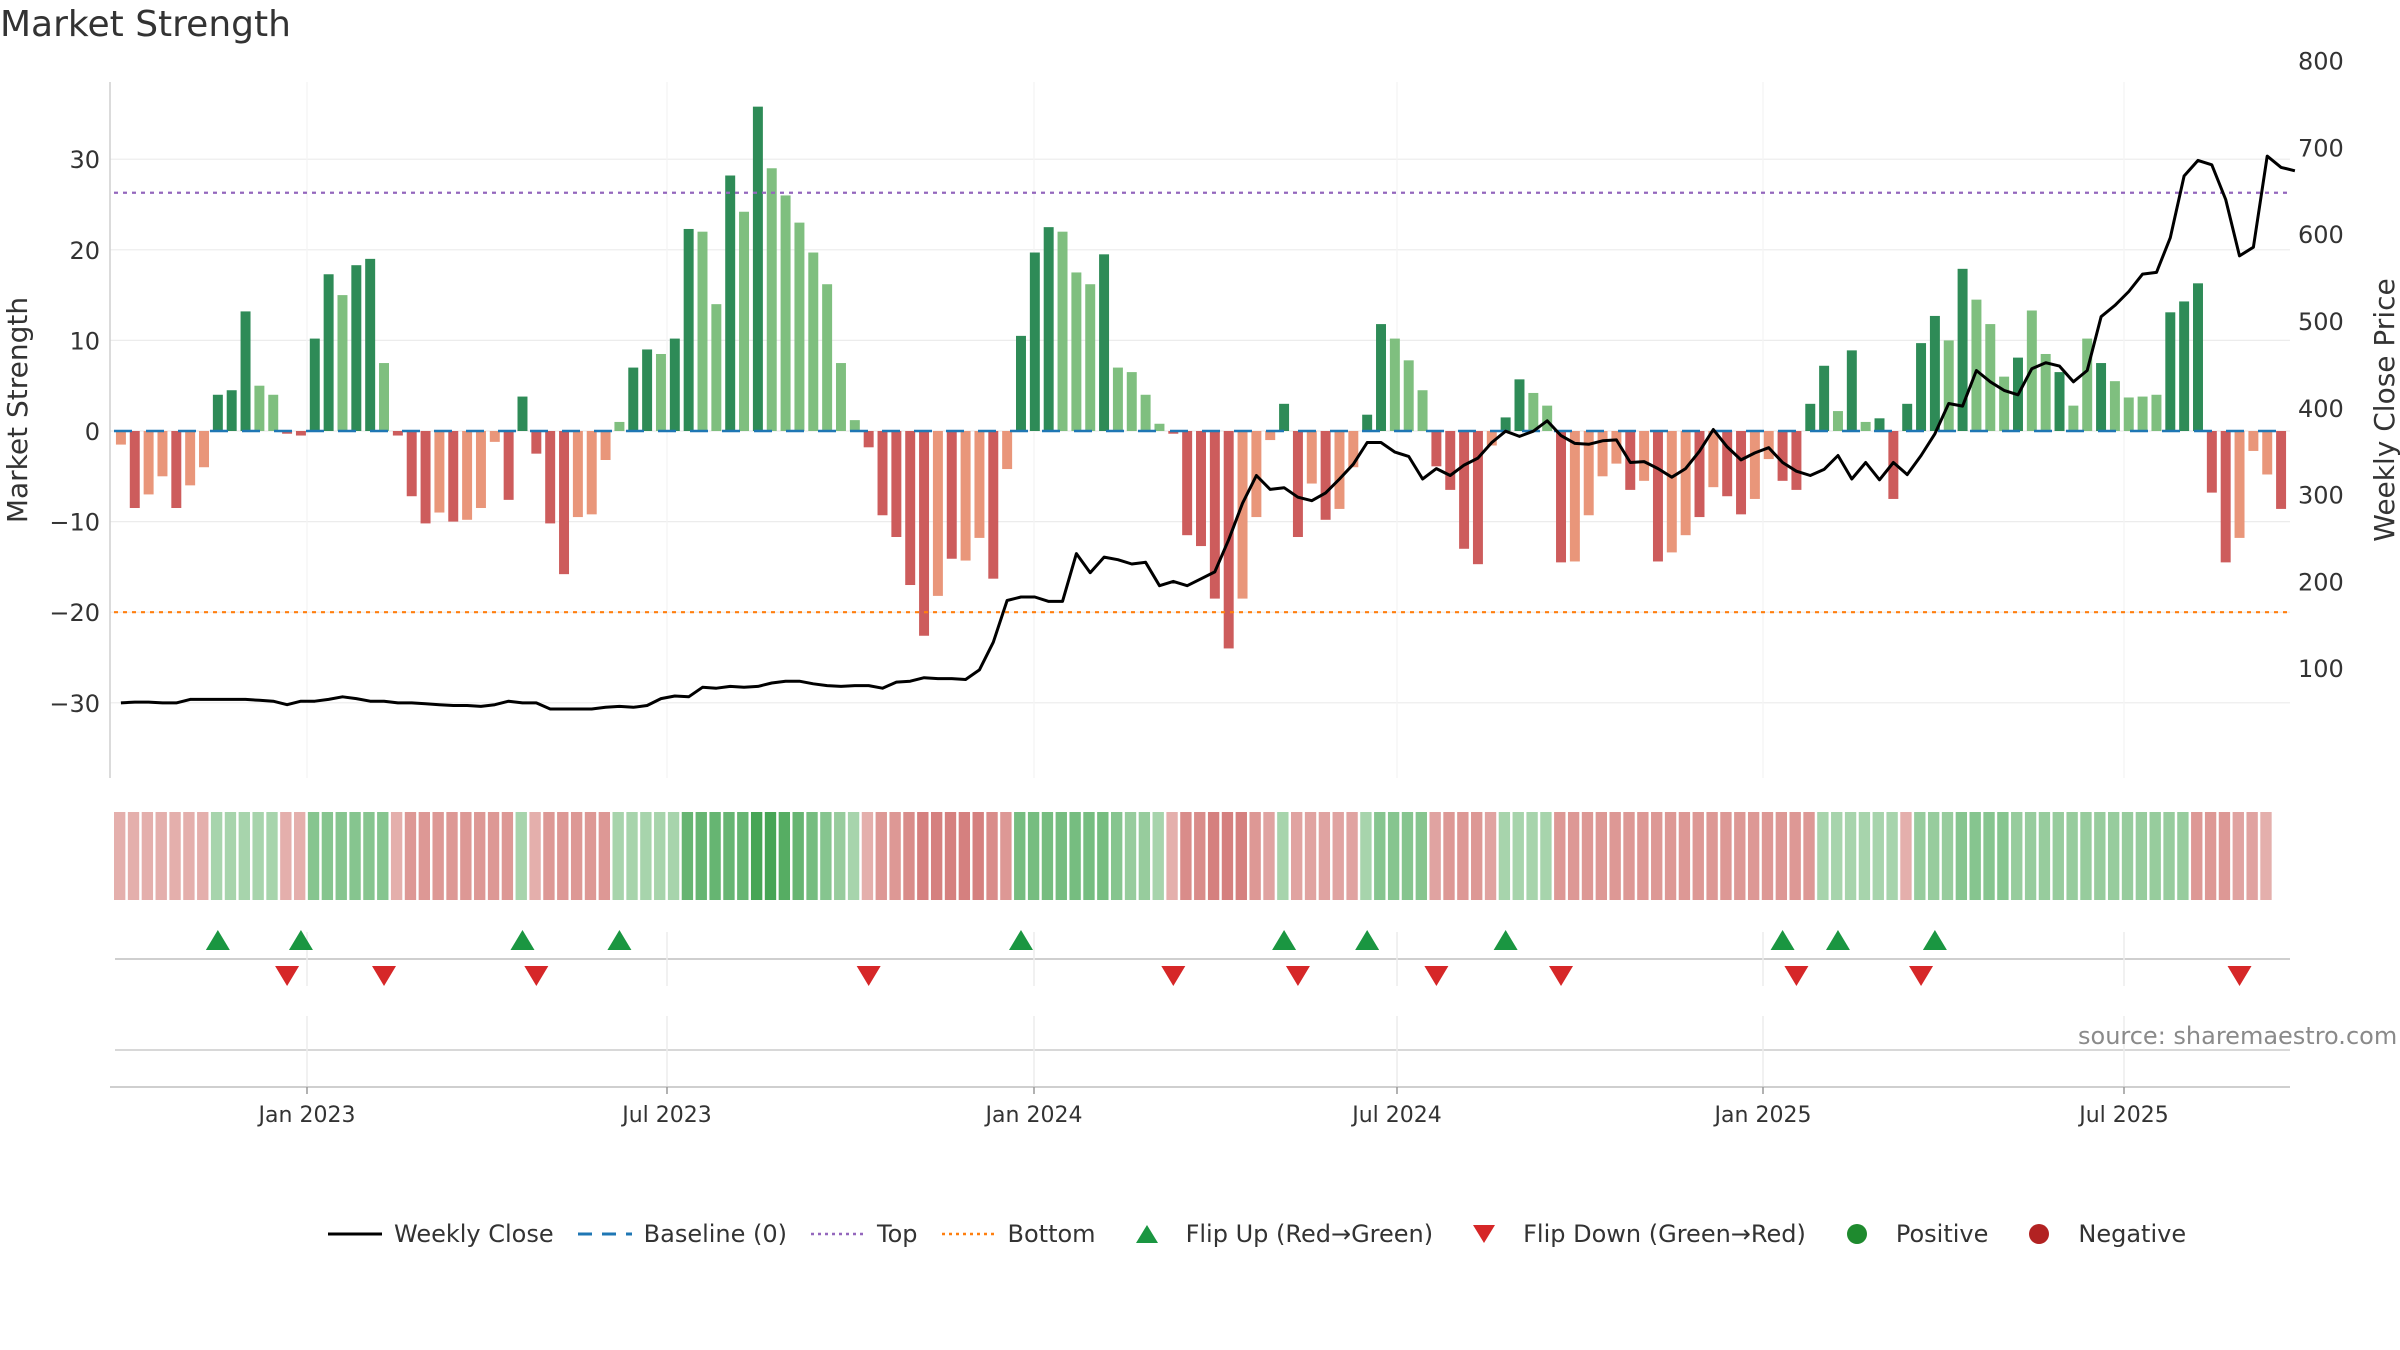  What do you see at coordinates (1193, 856) in the screenshot?
I see `strength-heat-strip` at bounding box center [1193, 856].